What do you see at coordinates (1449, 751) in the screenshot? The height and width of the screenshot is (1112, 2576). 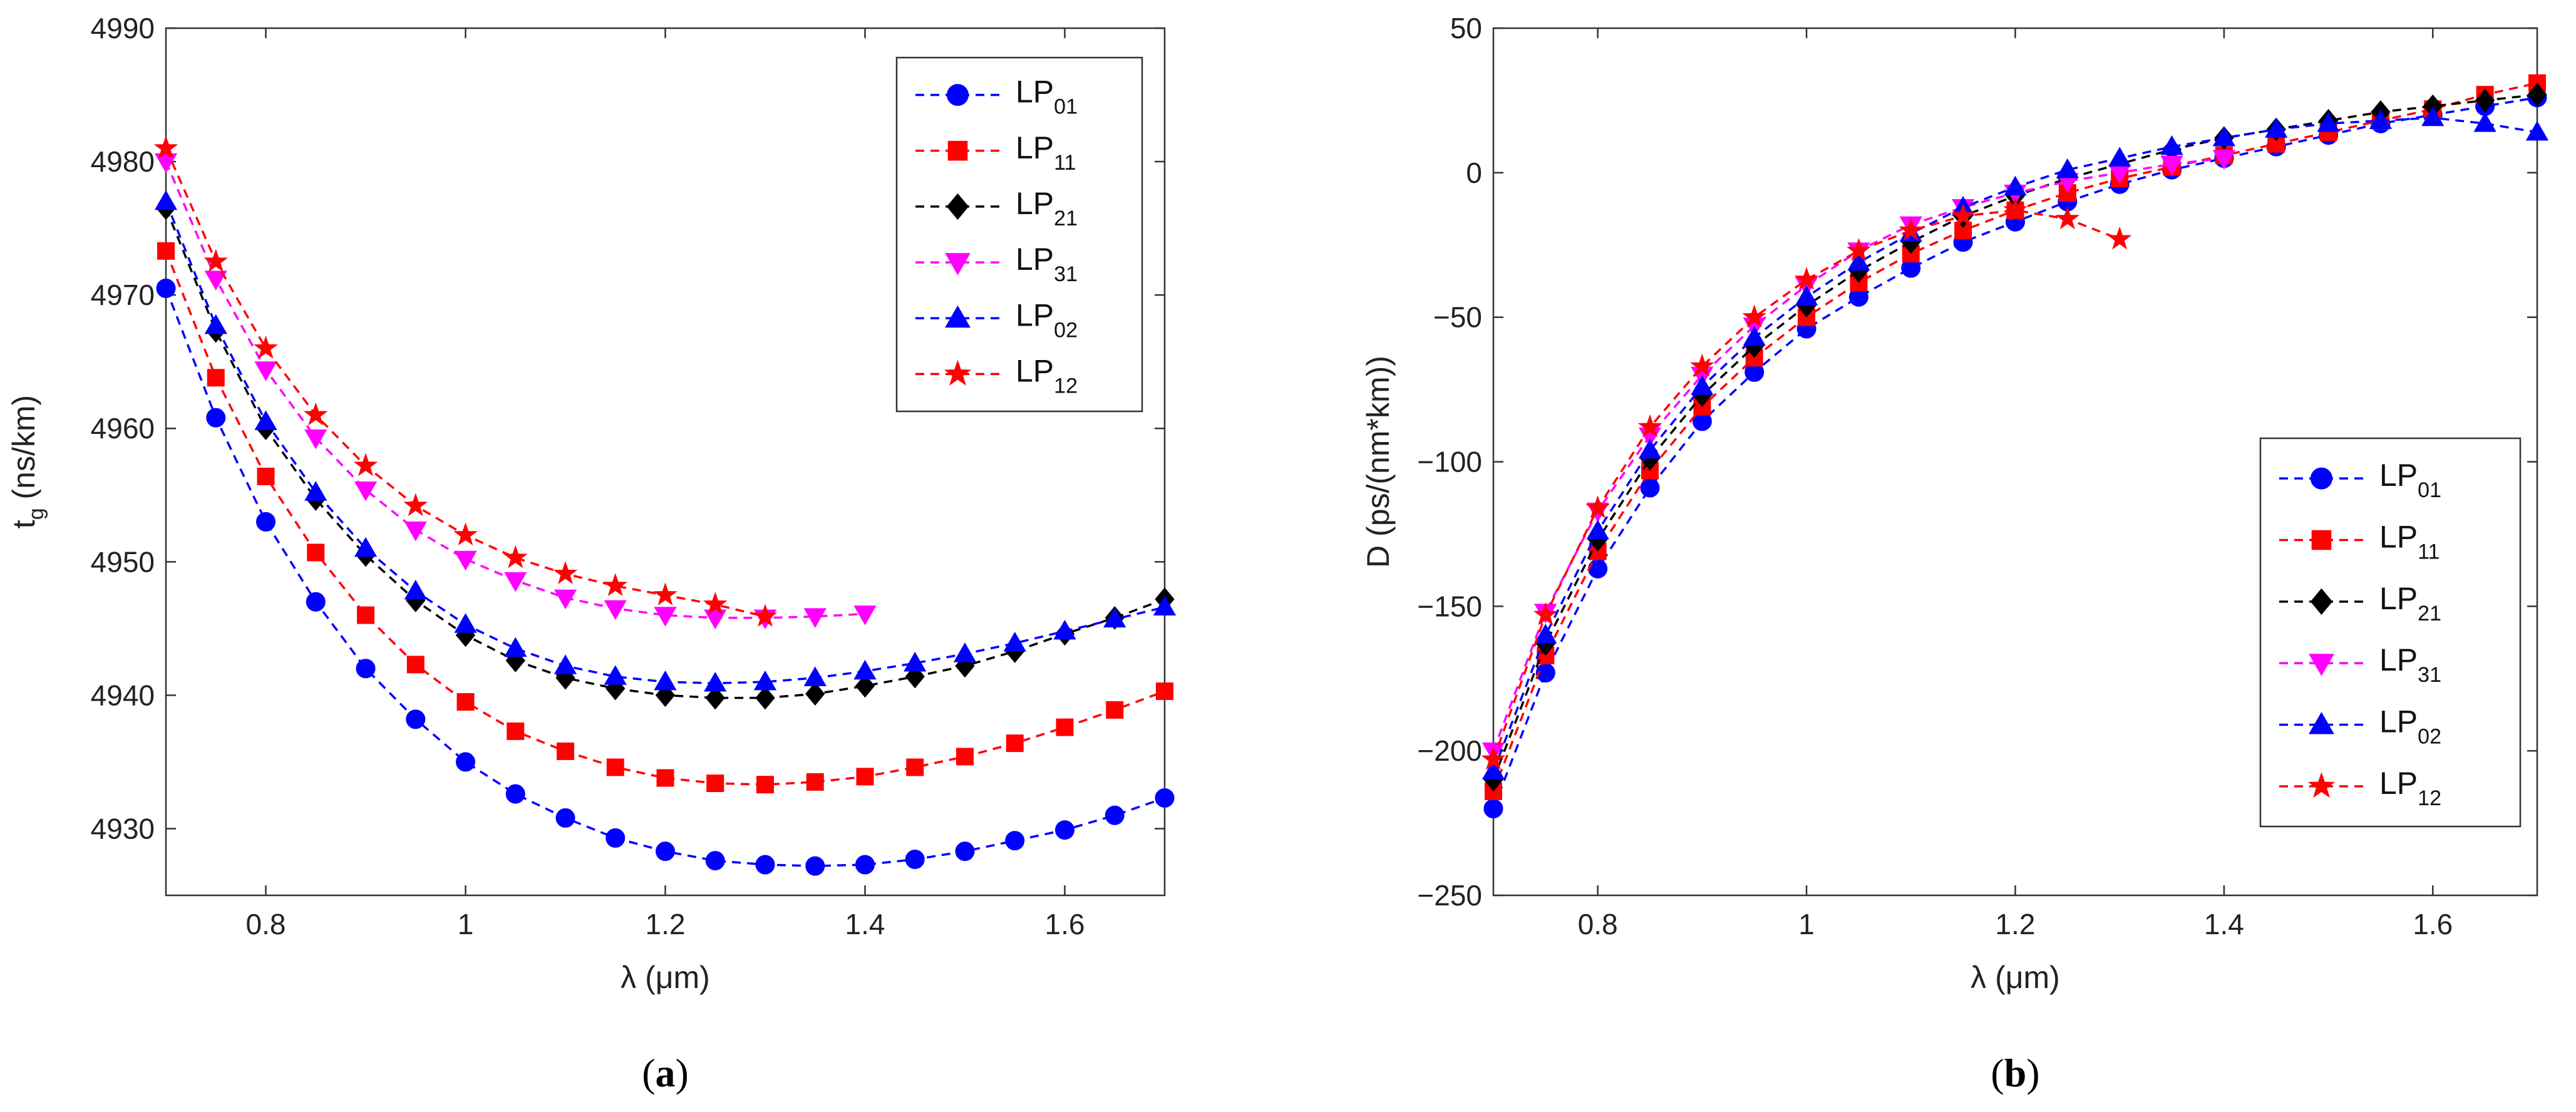 I see `y-tick-label: −200` at bounding box center [1449, 751].